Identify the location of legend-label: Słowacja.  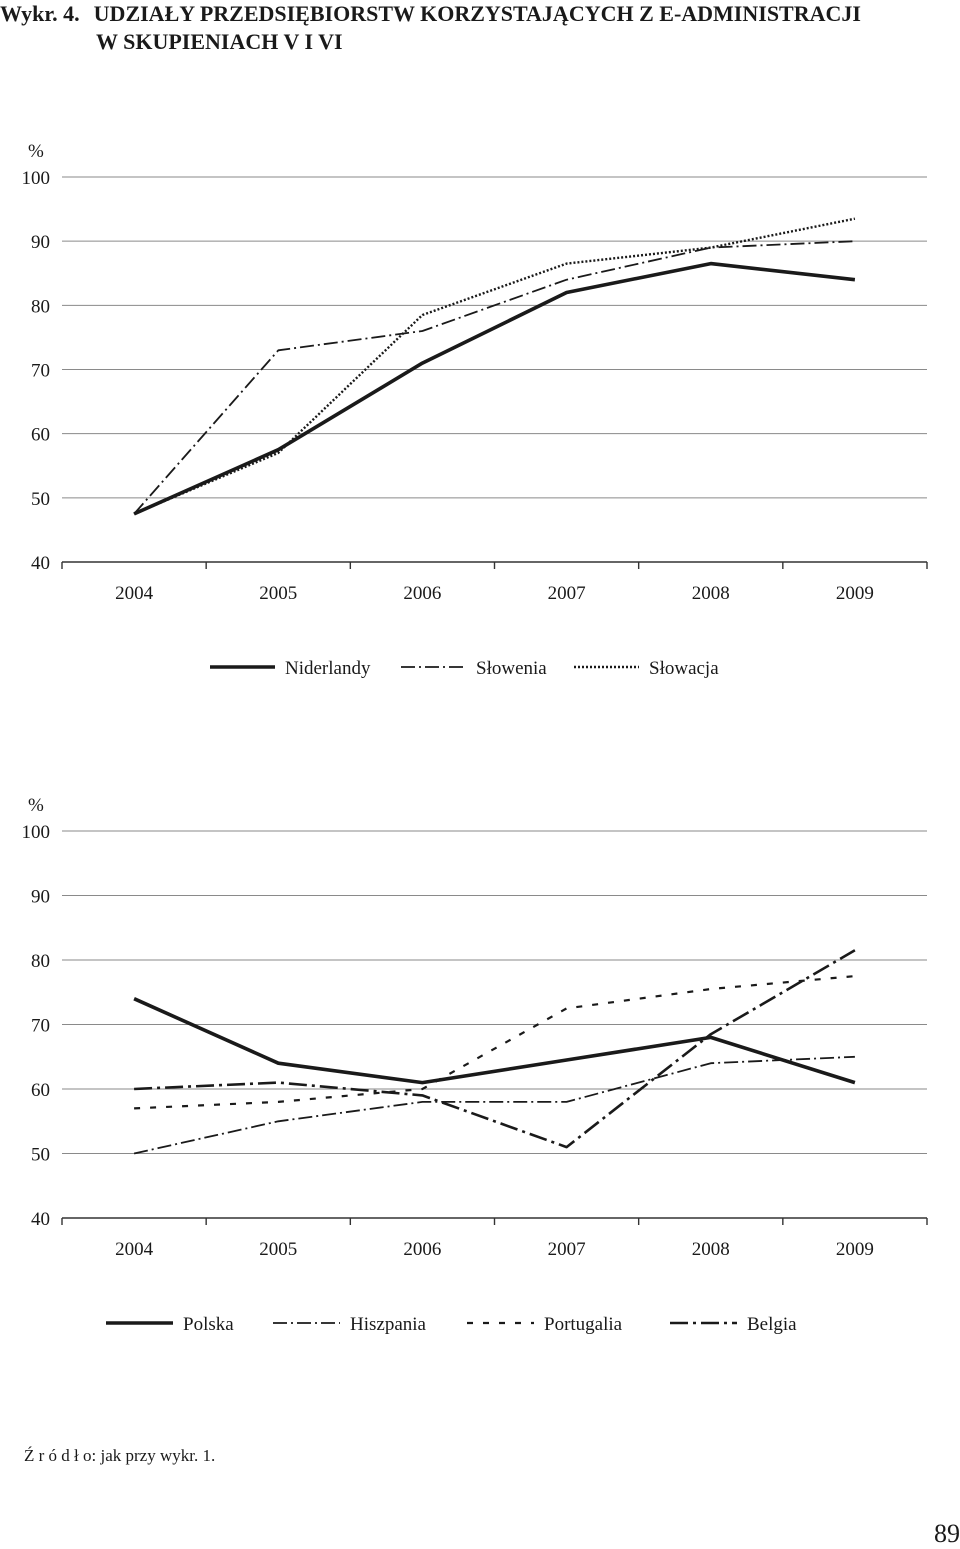
(684, 668).